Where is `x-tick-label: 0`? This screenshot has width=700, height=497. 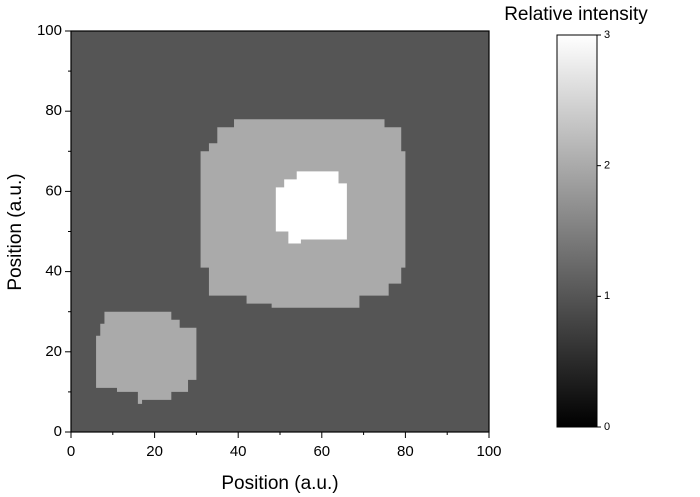 x-tick-label: 0 is located at coordinates (71, 451).